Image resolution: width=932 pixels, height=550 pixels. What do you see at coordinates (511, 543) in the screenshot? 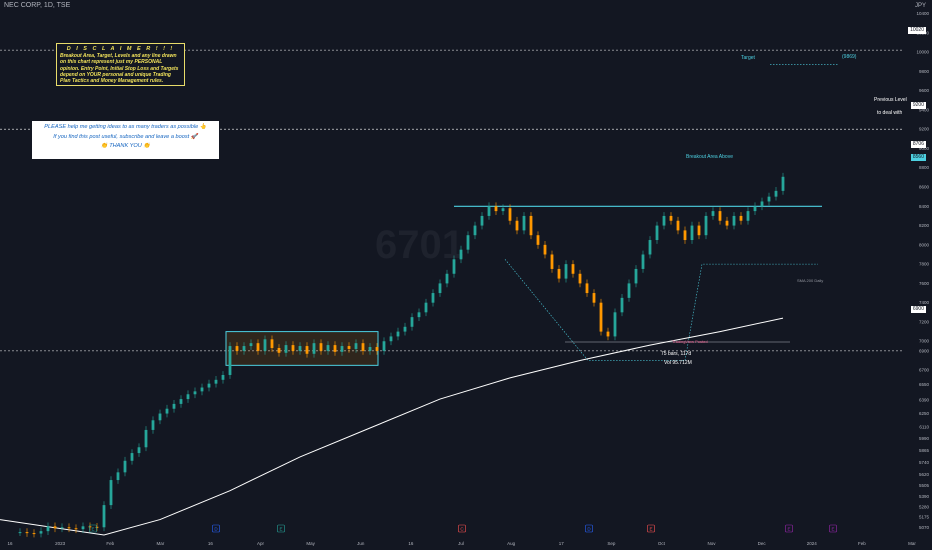
I see `x-tick-label: Aug` at bounding box center [511, 543].